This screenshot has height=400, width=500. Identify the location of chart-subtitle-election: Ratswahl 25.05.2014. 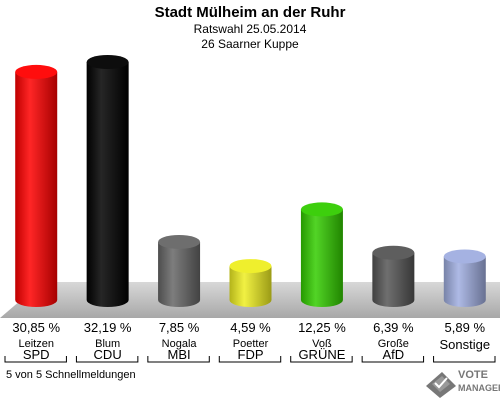
(250, 29).